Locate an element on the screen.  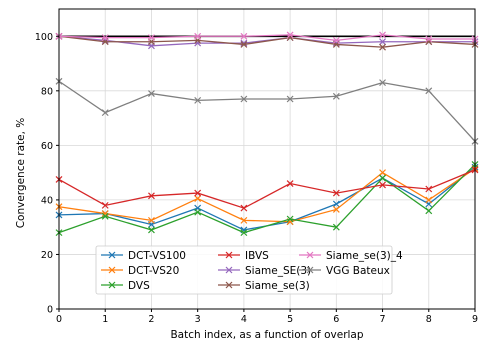
legend-item-Siame_se(3): Siame_se(3) is located at coordinates (264, 286).